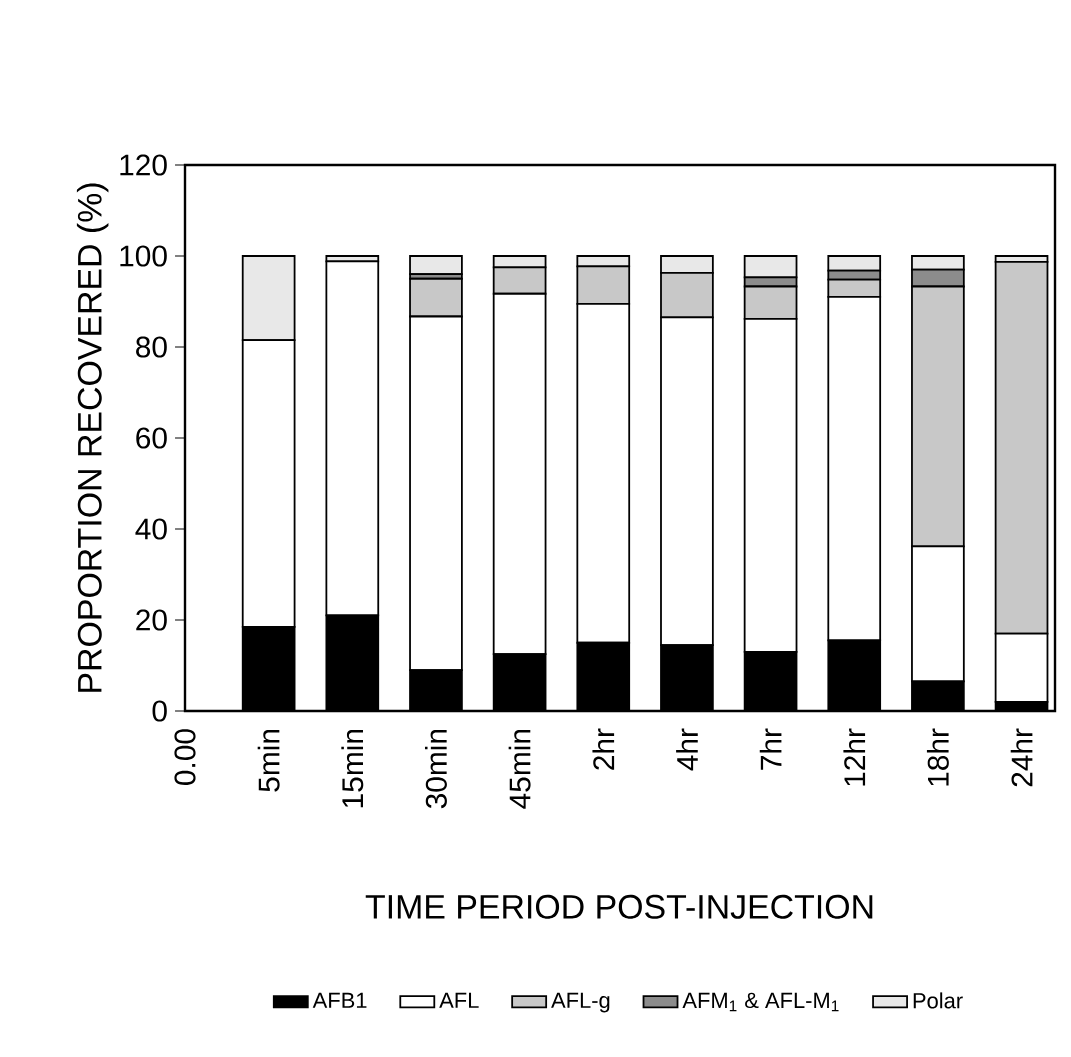 The image size is (1071, 1057). I want to click on x-tick-label: 18hr, so click(937, 757).